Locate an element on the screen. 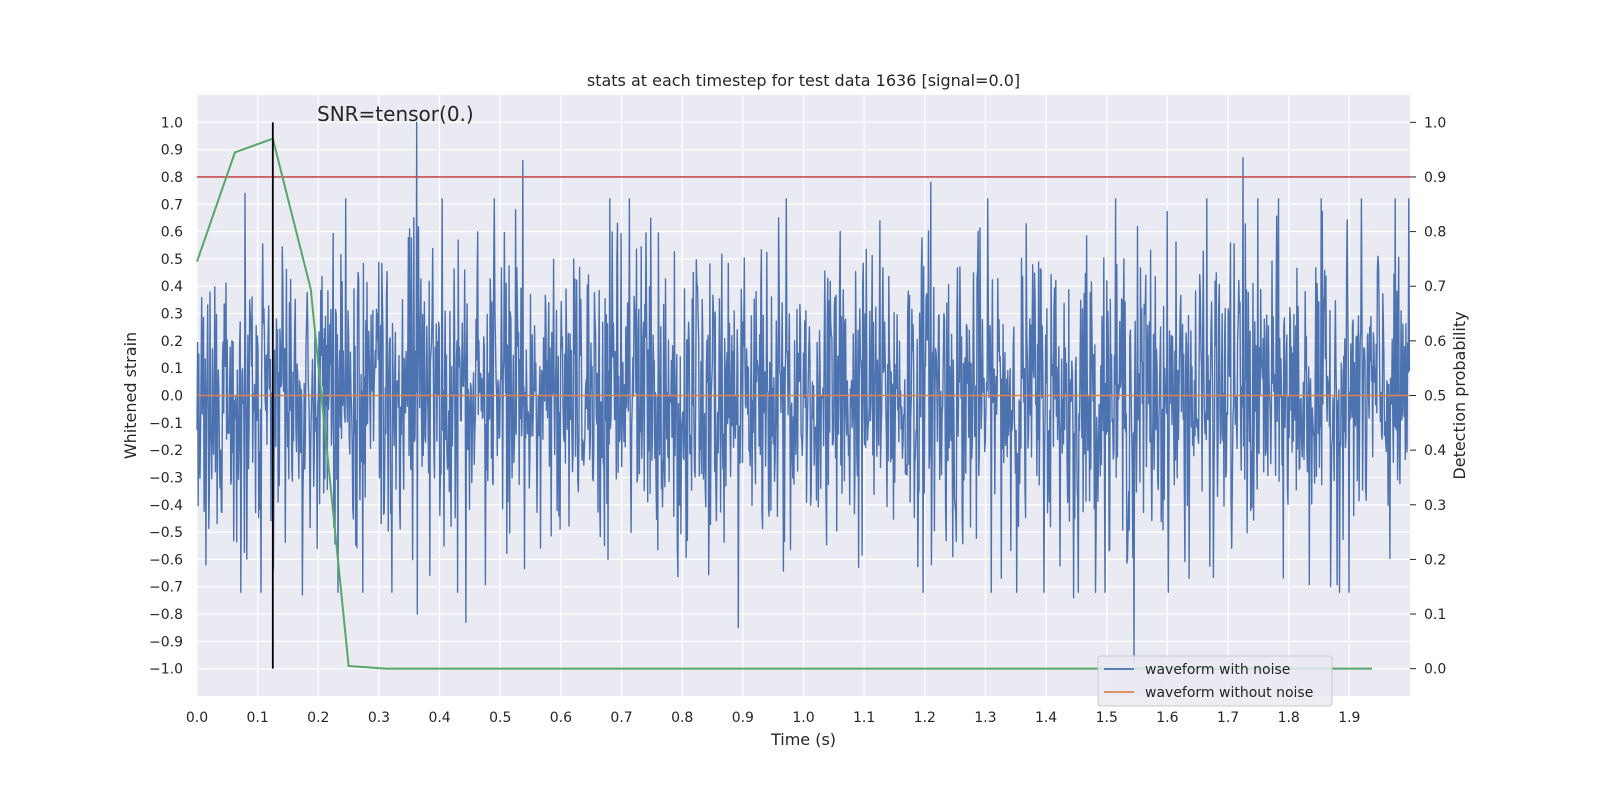 This screenshot has height=804, width=1600. x-tick-label: 0.2 is located at coordinates (318, 718).